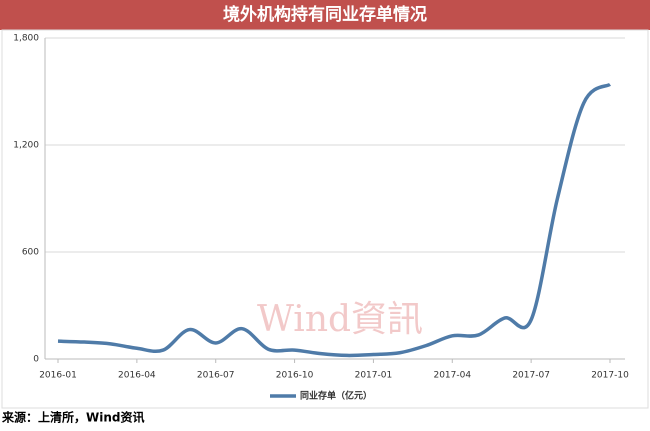 The image size is (650, 431). I want to click on x-tick-label: 2016-01, so click(58, 376).